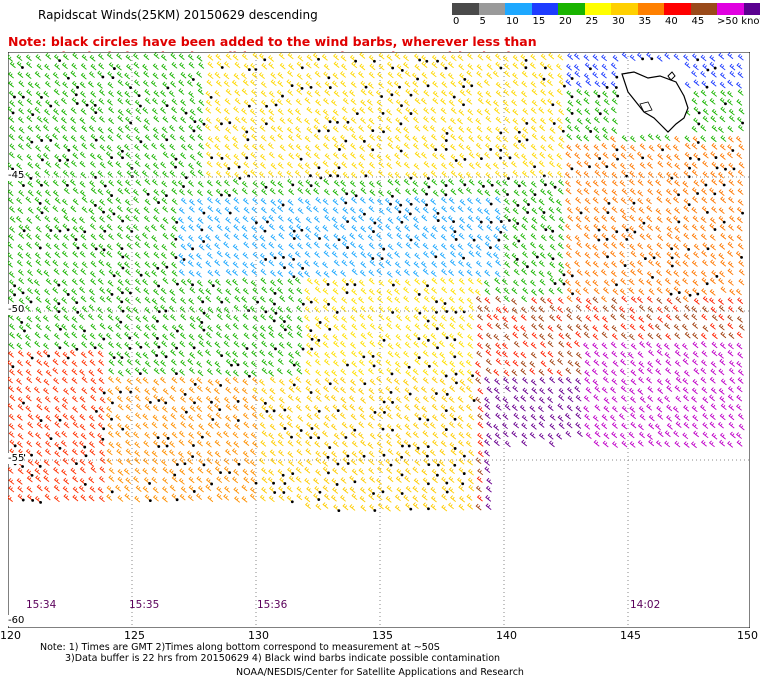 This screenshot has height=688, width=760. What do you see at coordinates (597, 9) in the screenshot?
I see `scale-swatch` at bounding box center [597, 9].